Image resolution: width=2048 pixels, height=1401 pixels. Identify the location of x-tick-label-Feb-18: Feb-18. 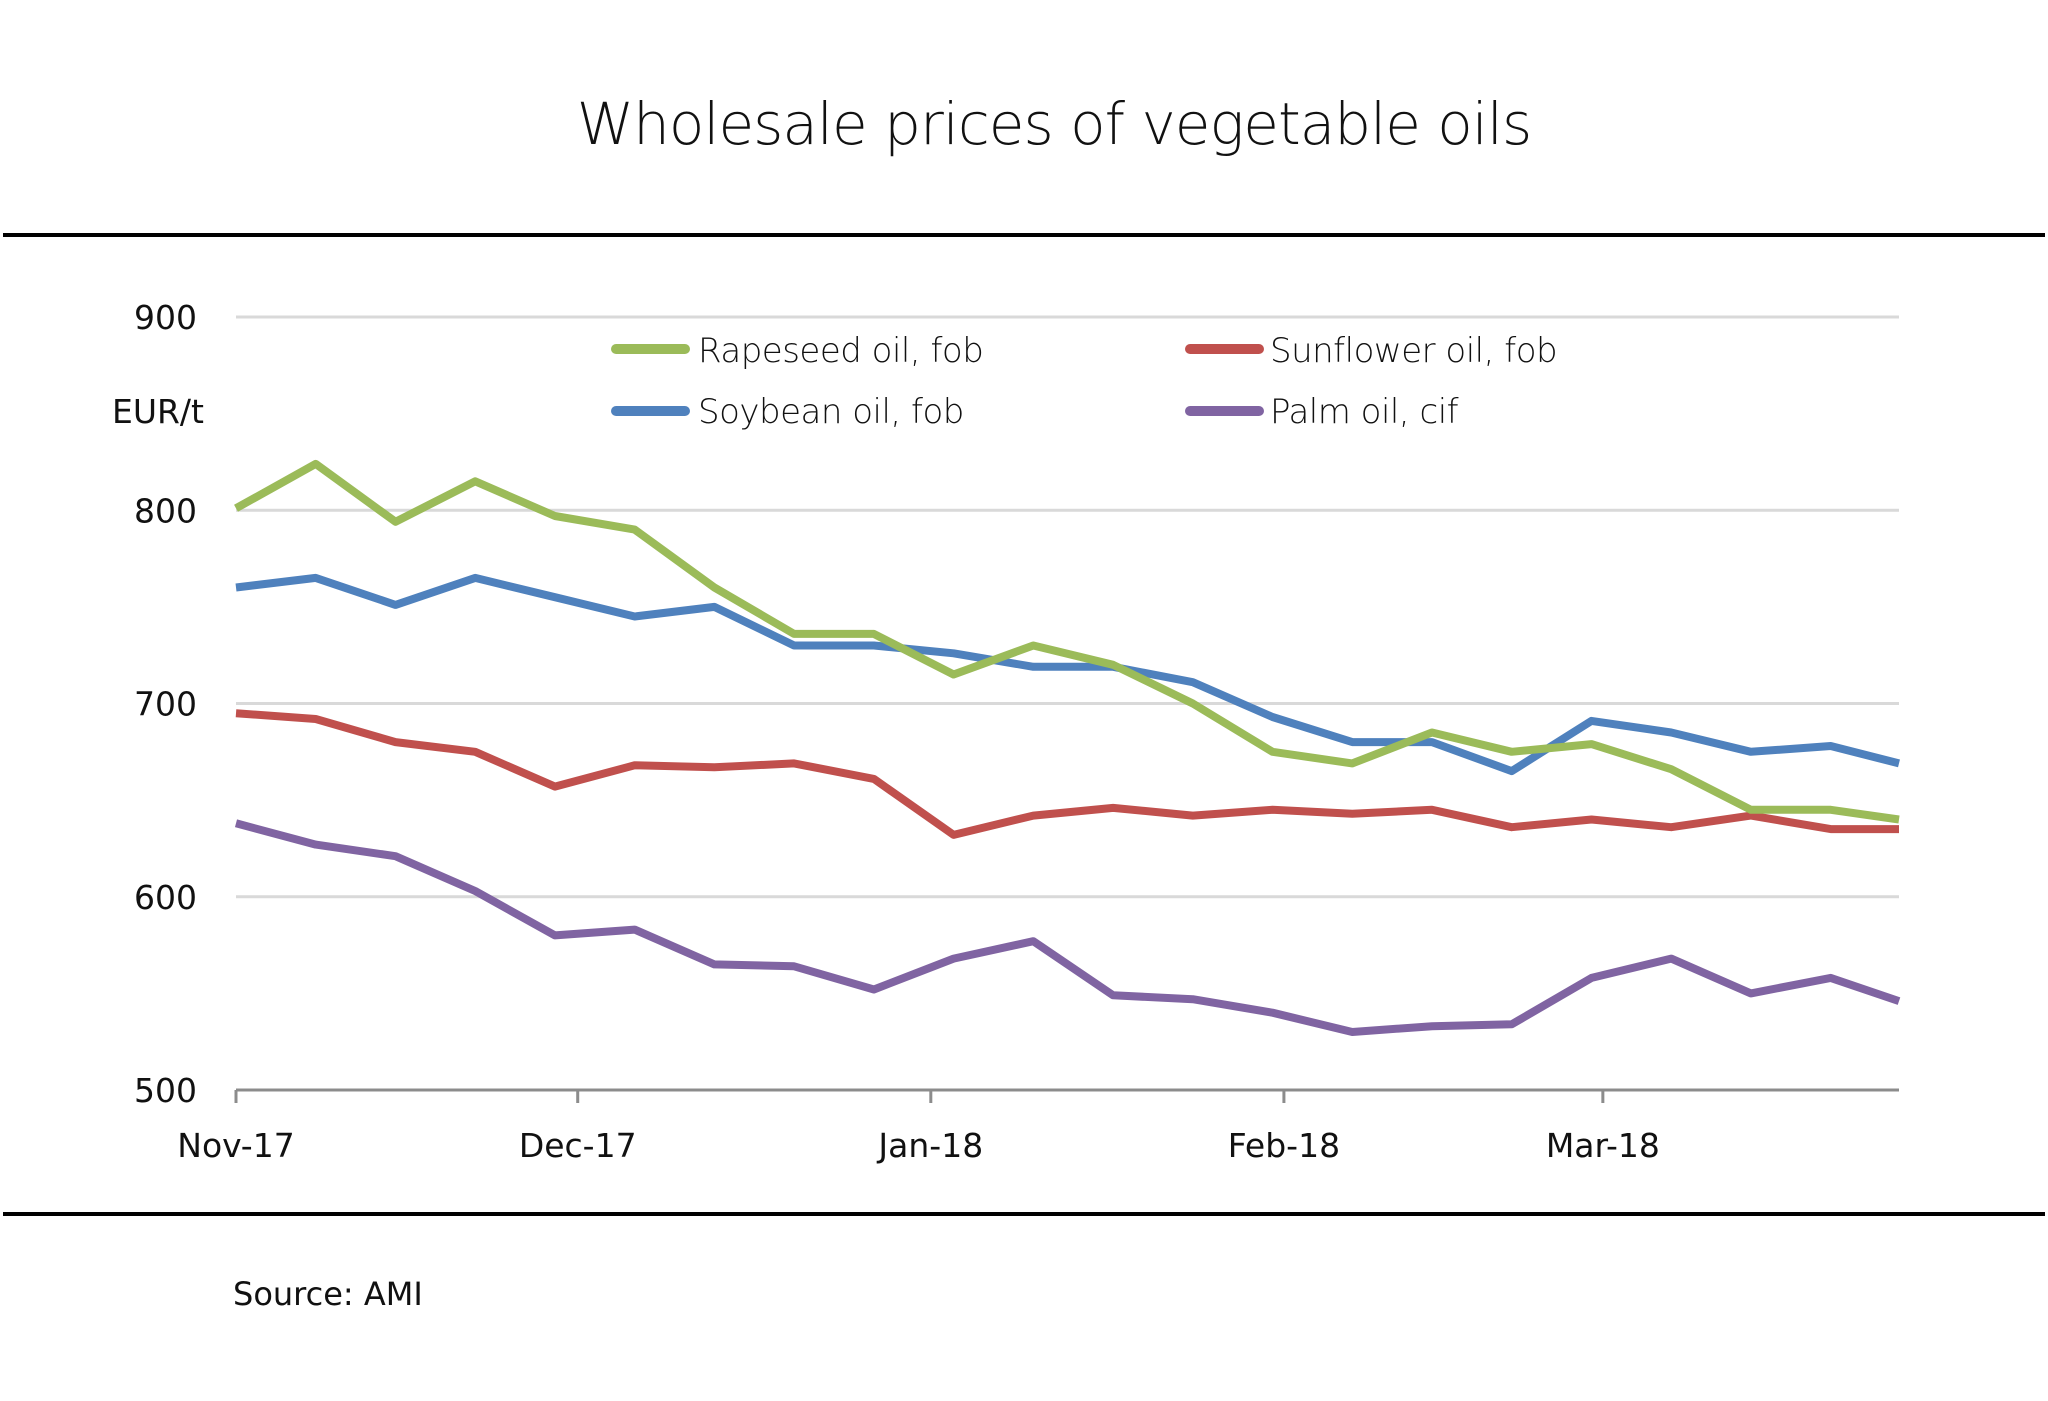
(1284, 1145).